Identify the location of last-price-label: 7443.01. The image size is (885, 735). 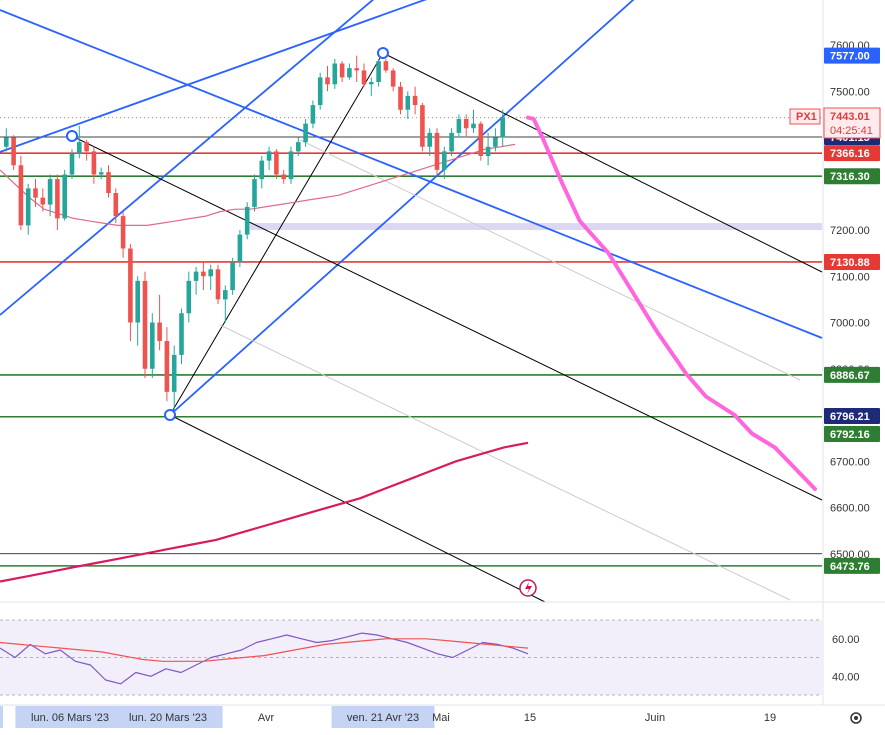
(850, 117).